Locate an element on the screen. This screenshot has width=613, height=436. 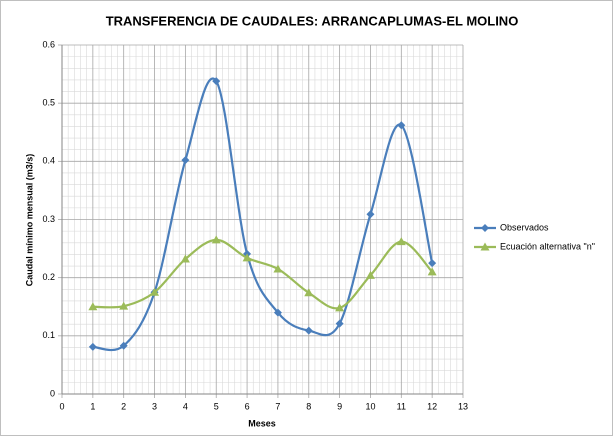
x-tick-label: 11 is located at coordinates (401, 406).